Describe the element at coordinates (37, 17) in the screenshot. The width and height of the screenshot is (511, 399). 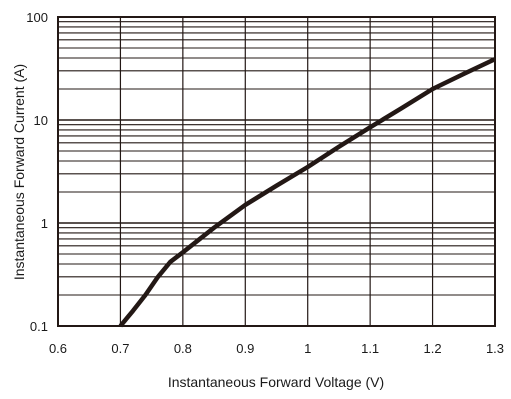
I see `y-tick-label: 100` at that location.